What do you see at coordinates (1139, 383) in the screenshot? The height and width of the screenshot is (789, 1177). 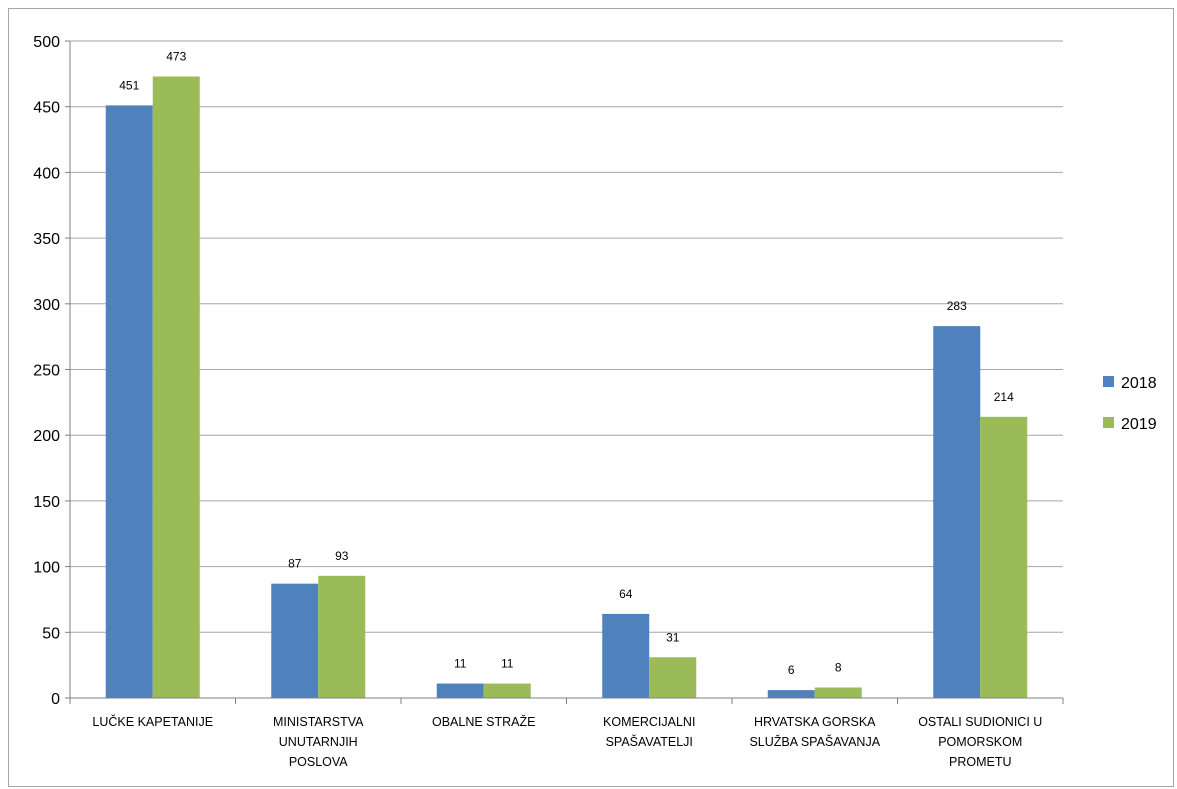 I see `legend-label: 2018` at bounding box center [1139, 383].